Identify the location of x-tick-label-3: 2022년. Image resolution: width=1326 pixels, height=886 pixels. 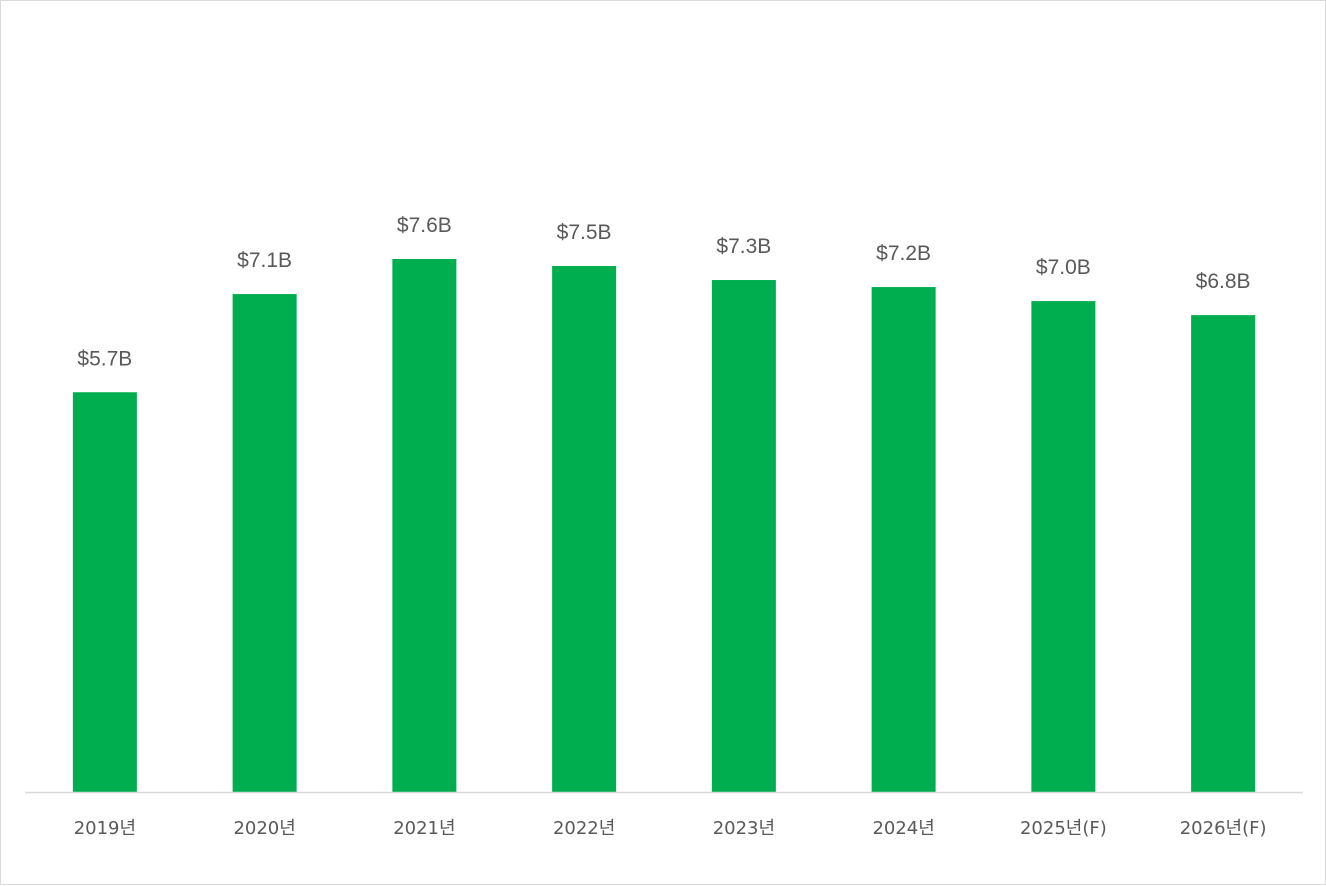
(584, 828).